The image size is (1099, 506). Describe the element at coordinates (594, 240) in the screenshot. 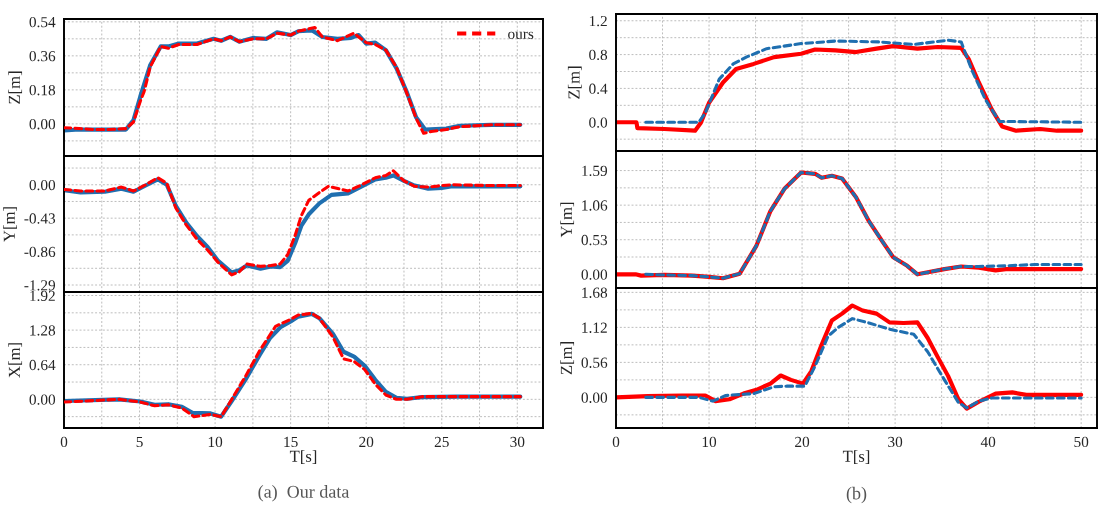

I see `y-tick-label: 0.53` at that location.